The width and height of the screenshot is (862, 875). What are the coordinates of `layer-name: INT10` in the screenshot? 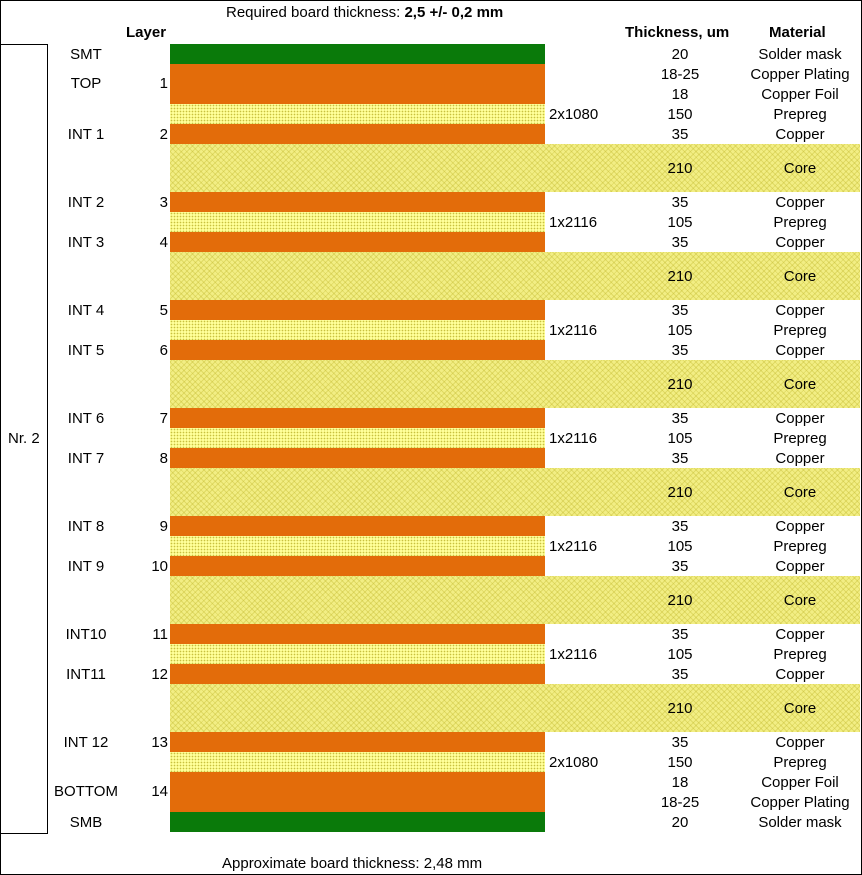 It's located at (86, 634).